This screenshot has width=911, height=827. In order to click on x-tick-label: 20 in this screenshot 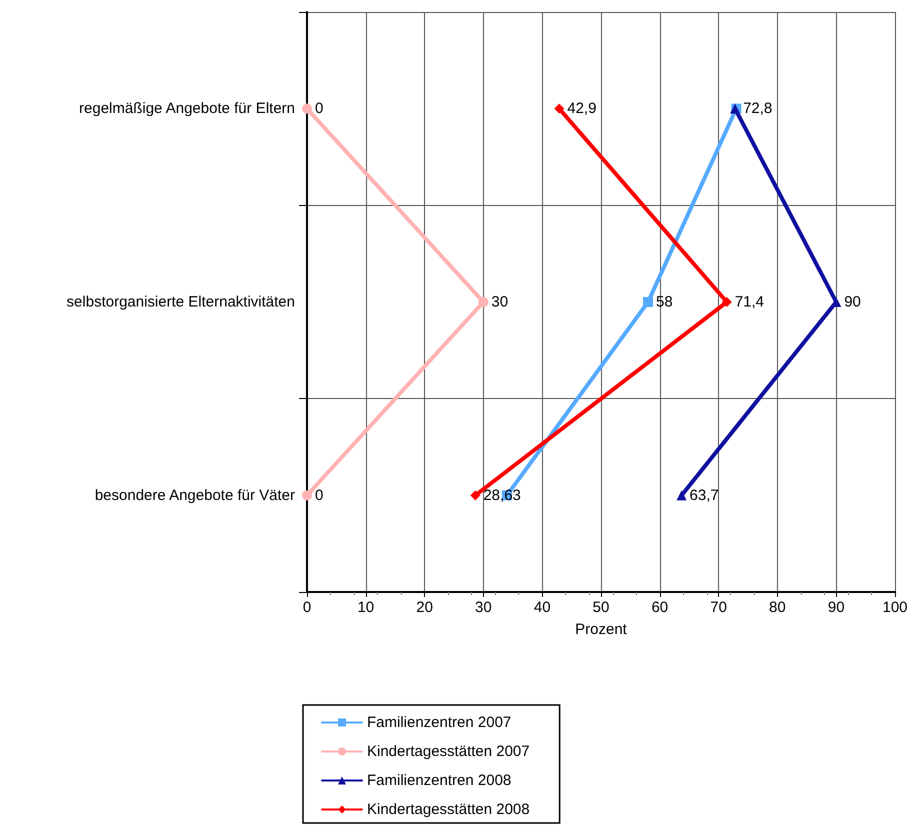, I will do `click(424, 607)`.